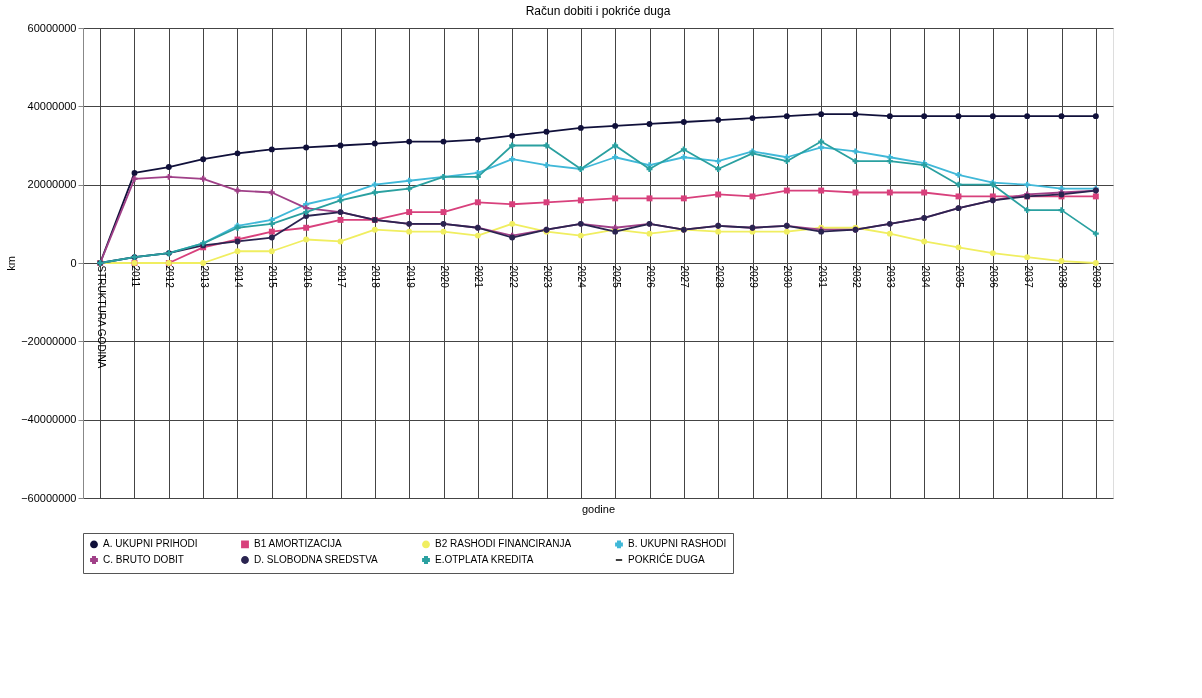  I want to click on y-tick-label: 20000000, so click(52, 184).